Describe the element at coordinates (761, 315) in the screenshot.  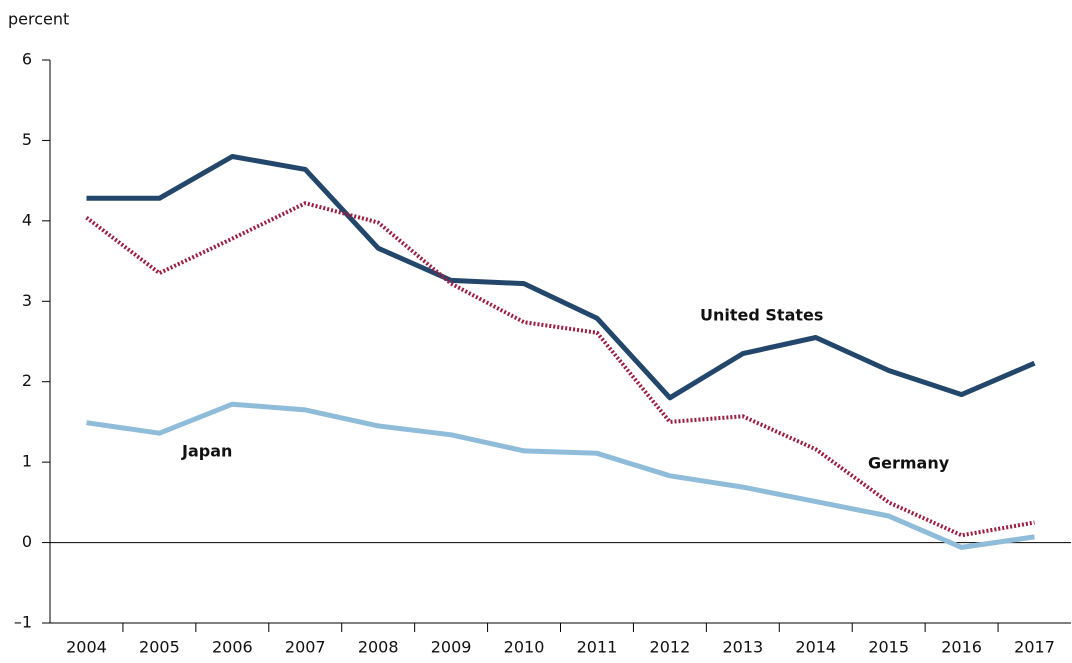
I see `series-label: United States` at that location.